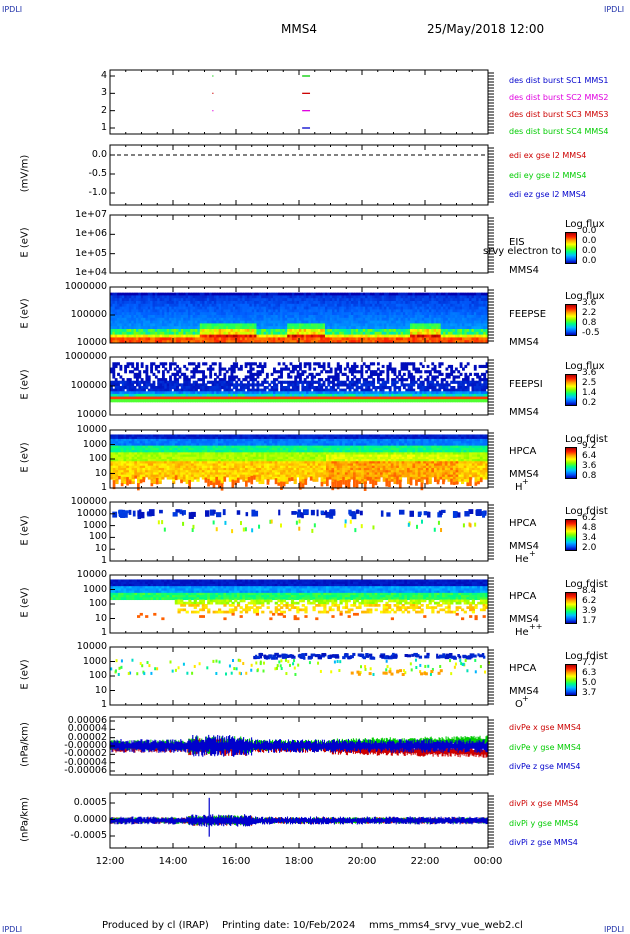  Describe the element at coordinates (103, 110) in the screenshot. I see `y-tick-label: 2` at that location.